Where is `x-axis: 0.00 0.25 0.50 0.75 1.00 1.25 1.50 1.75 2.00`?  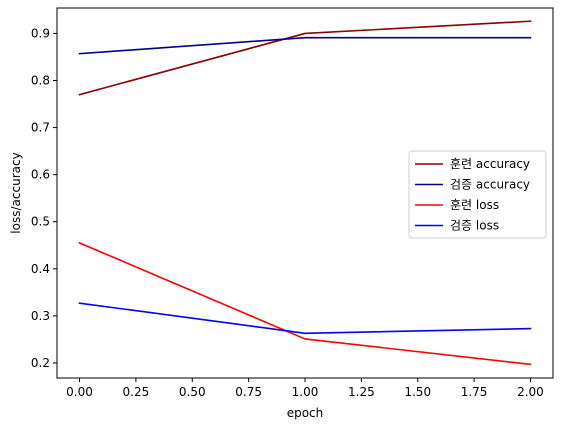
x-axis: 0.00 0.25 0.50 0.75 1.00 1.25 1.50 1.75 2.00 is located at coordinates (305, 388).